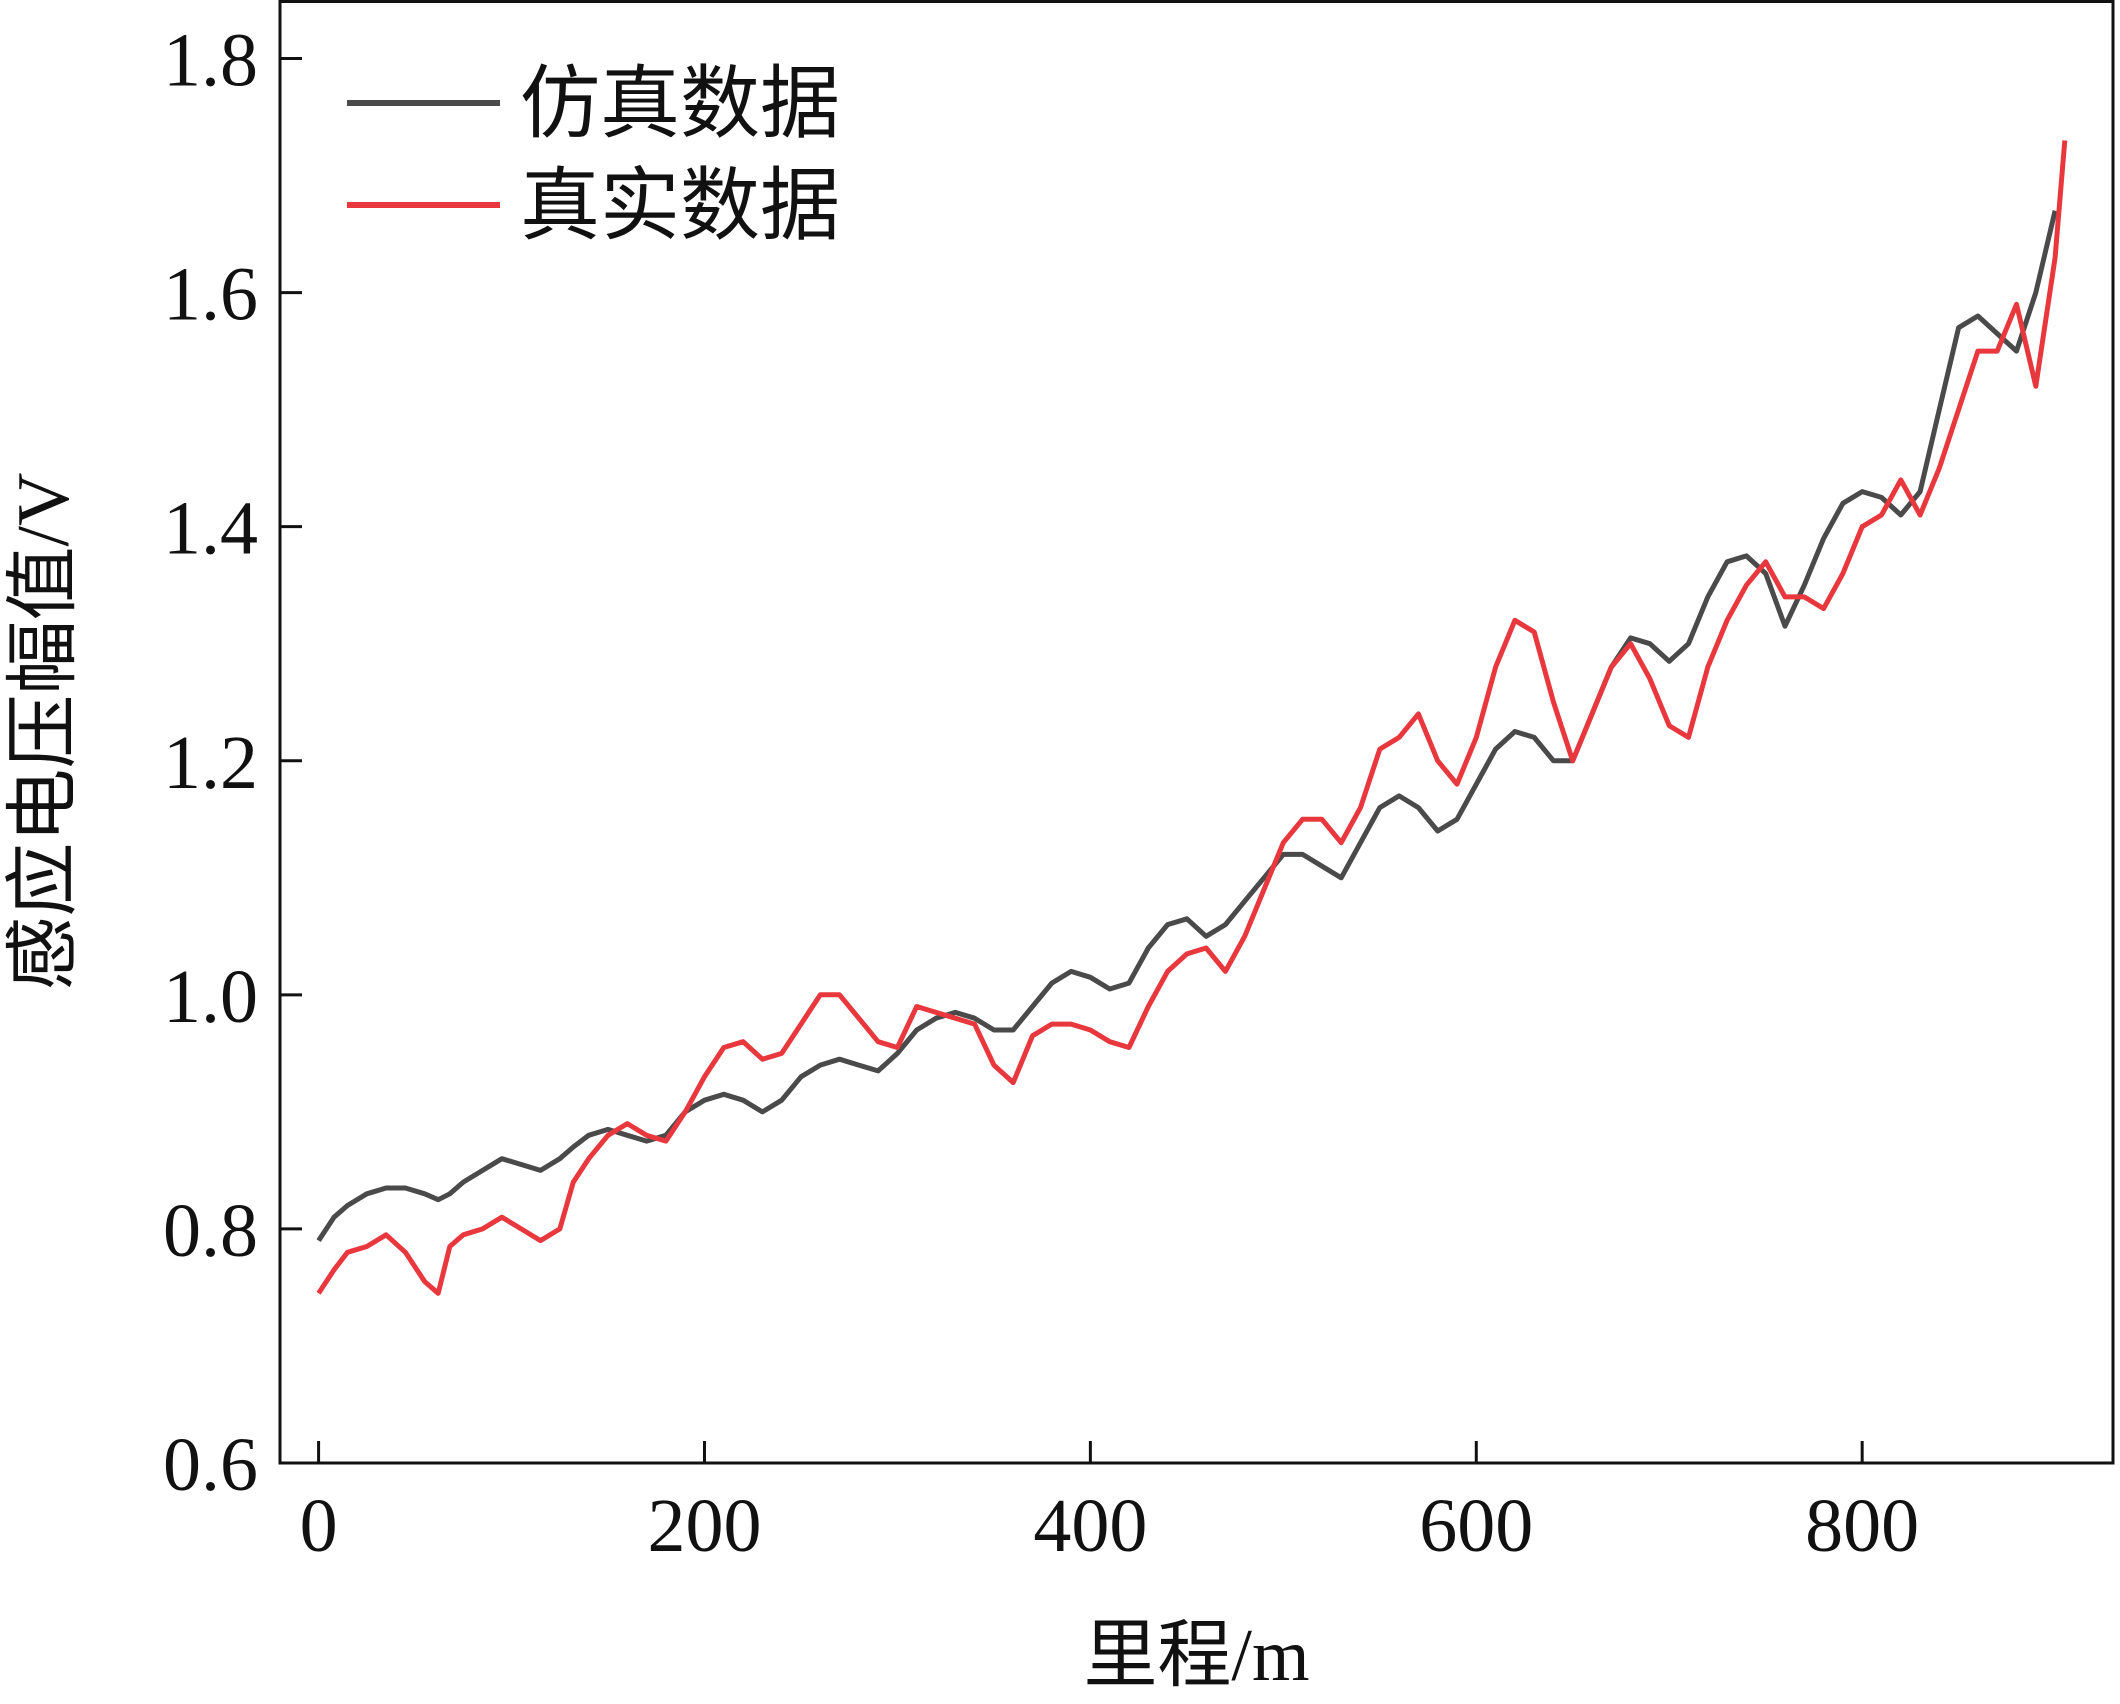 Image resolution: width=2120 pixels, height=1704 pixels. I want to click on x-tick-label: 200, so click(704, 1526).